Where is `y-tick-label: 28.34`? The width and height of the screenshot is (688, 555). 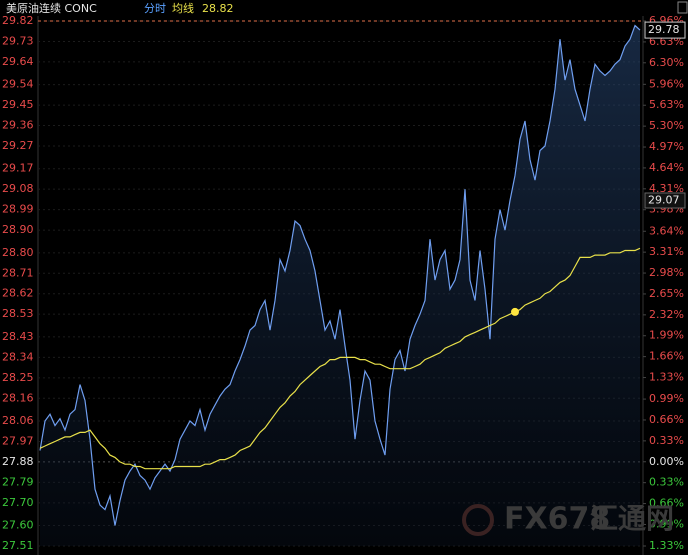 y-tick-label: 28.34 is located at coordinates (18, 356).